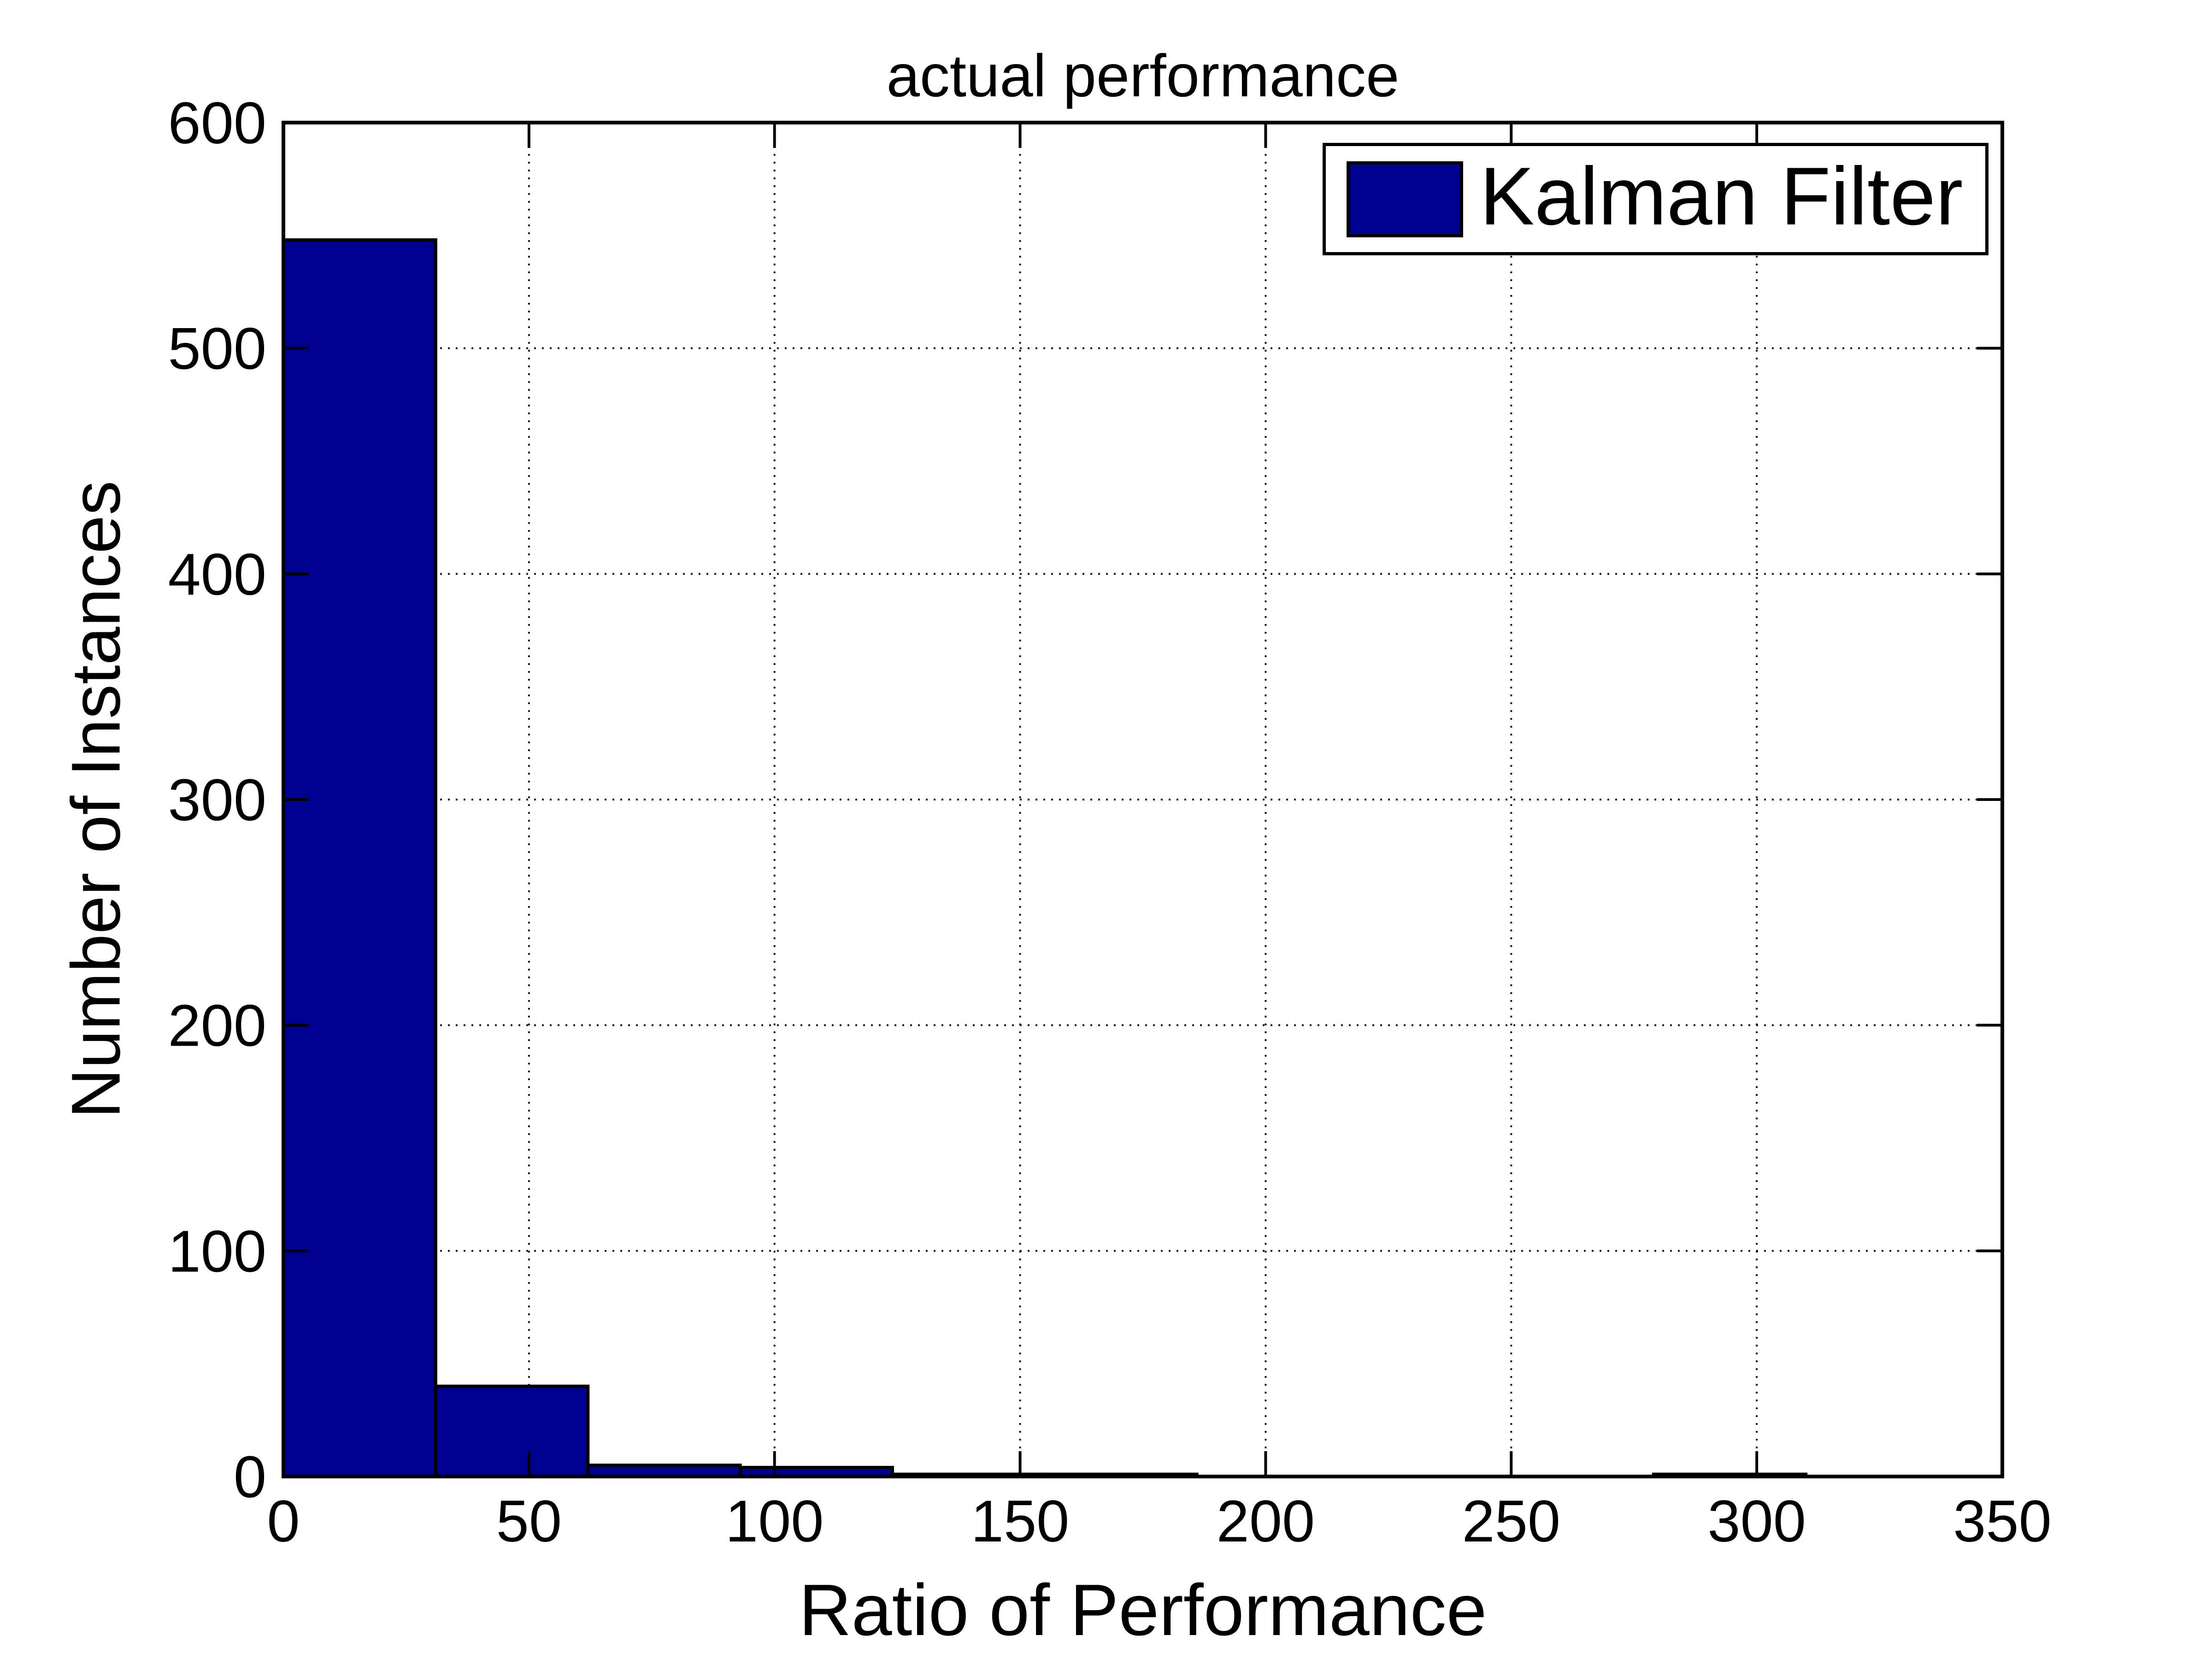  I want to click on x-tick-label: 300, so click(1756, 1521).